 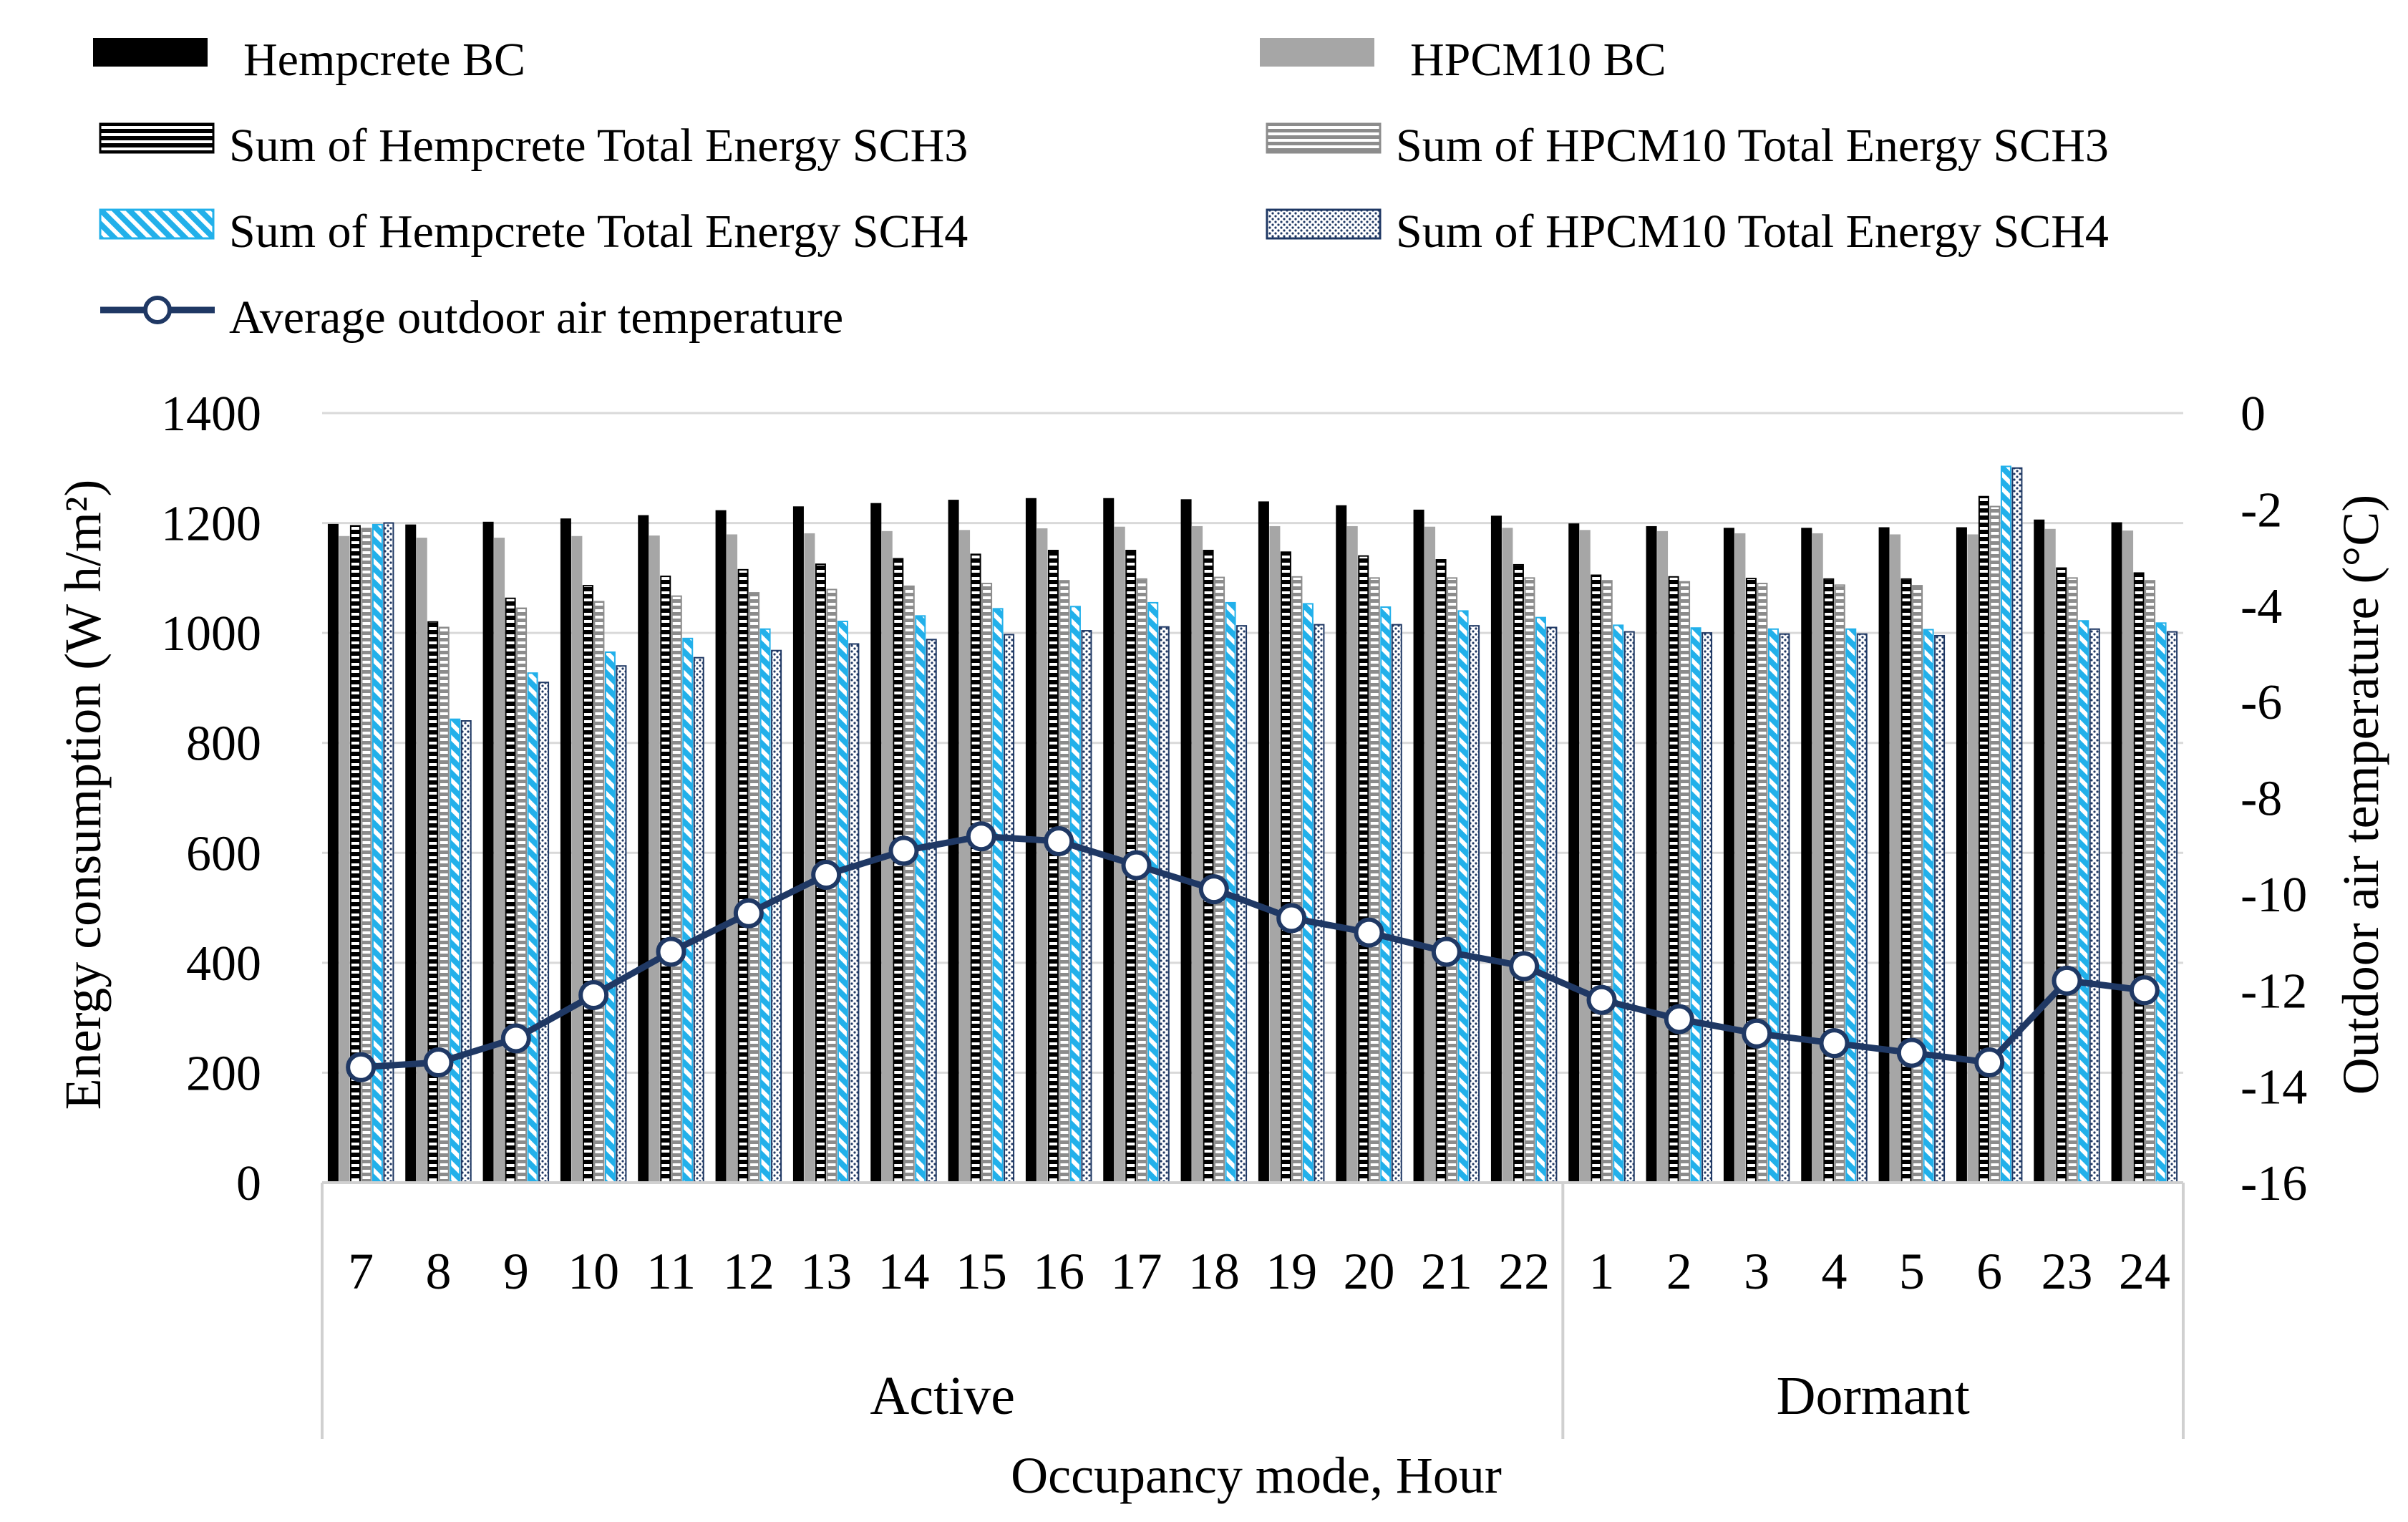 I want to click on y2-tick-label: -8, so click(x=2261, y=800).